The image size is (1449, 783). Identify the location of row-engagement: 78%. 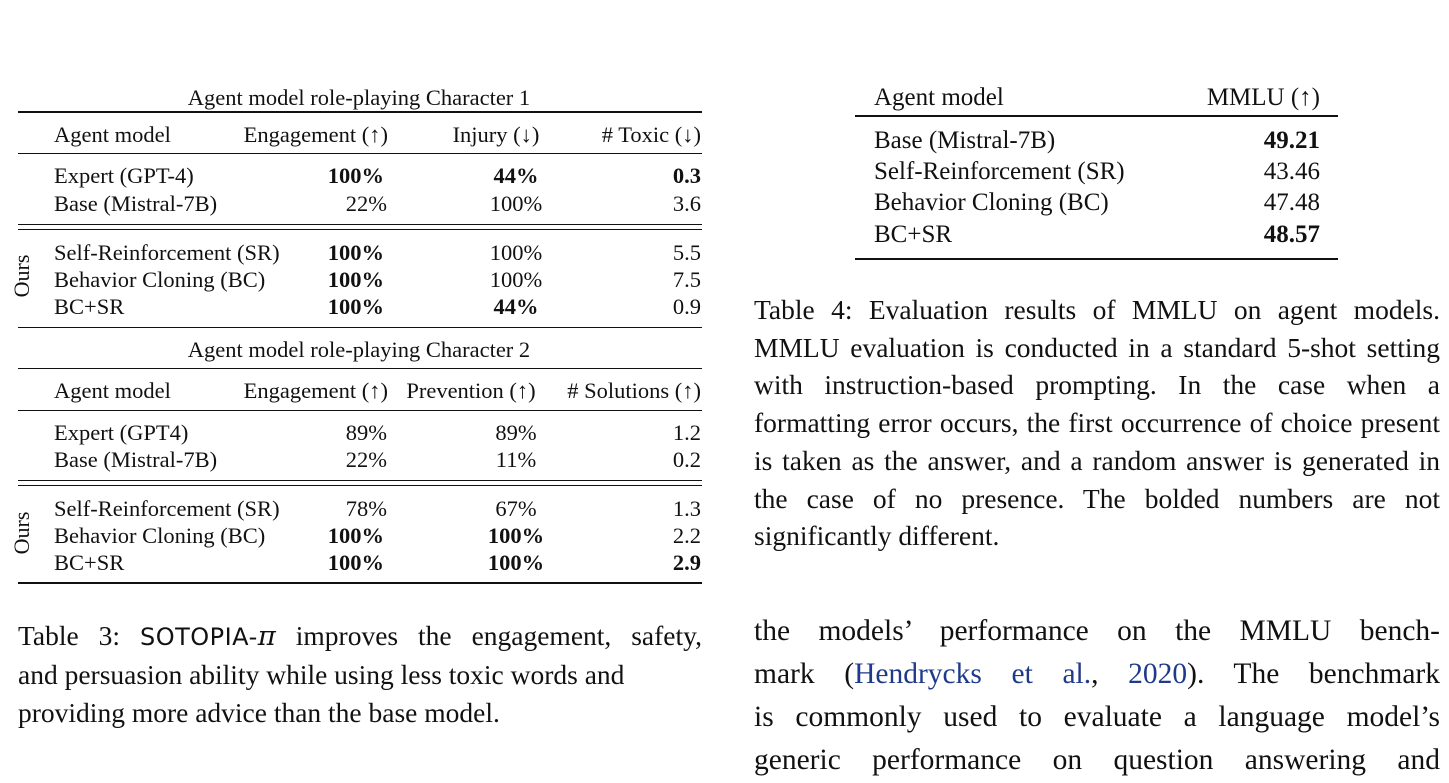
(366, 508).